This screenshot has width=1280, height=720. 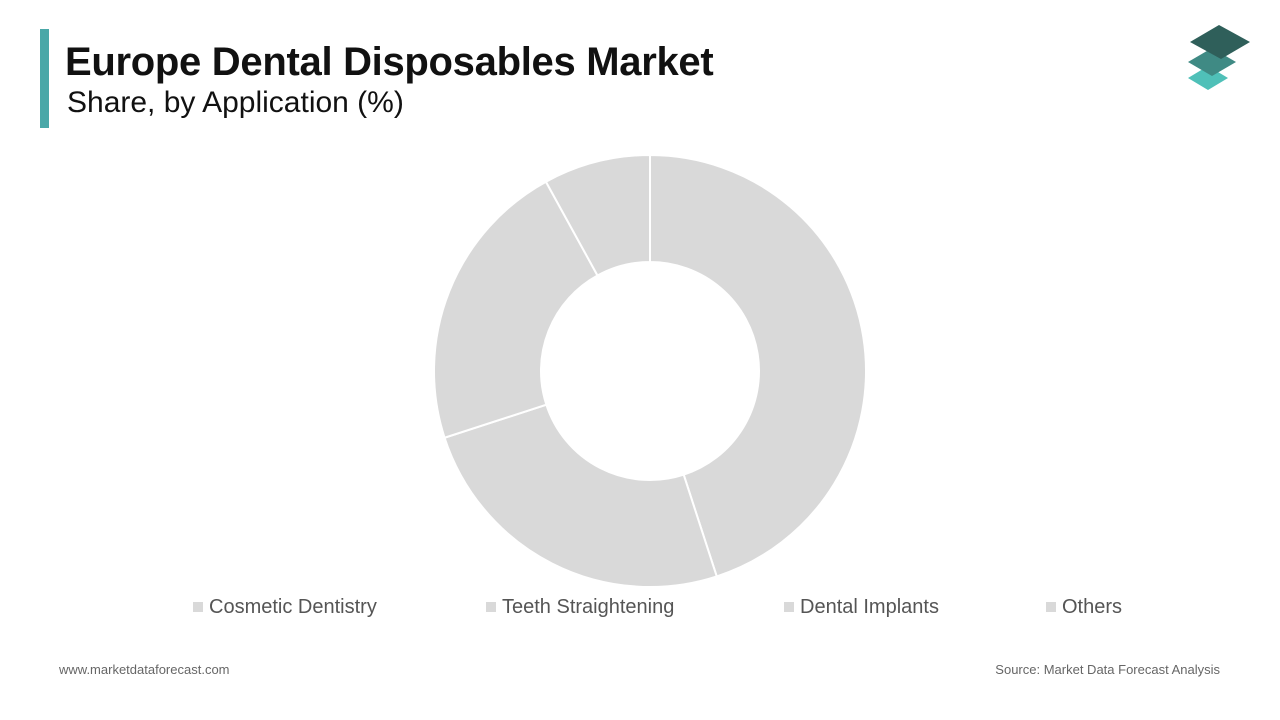 I want to click on legend-label: Cosmetic Dentistry, so click(x=293, y=606).